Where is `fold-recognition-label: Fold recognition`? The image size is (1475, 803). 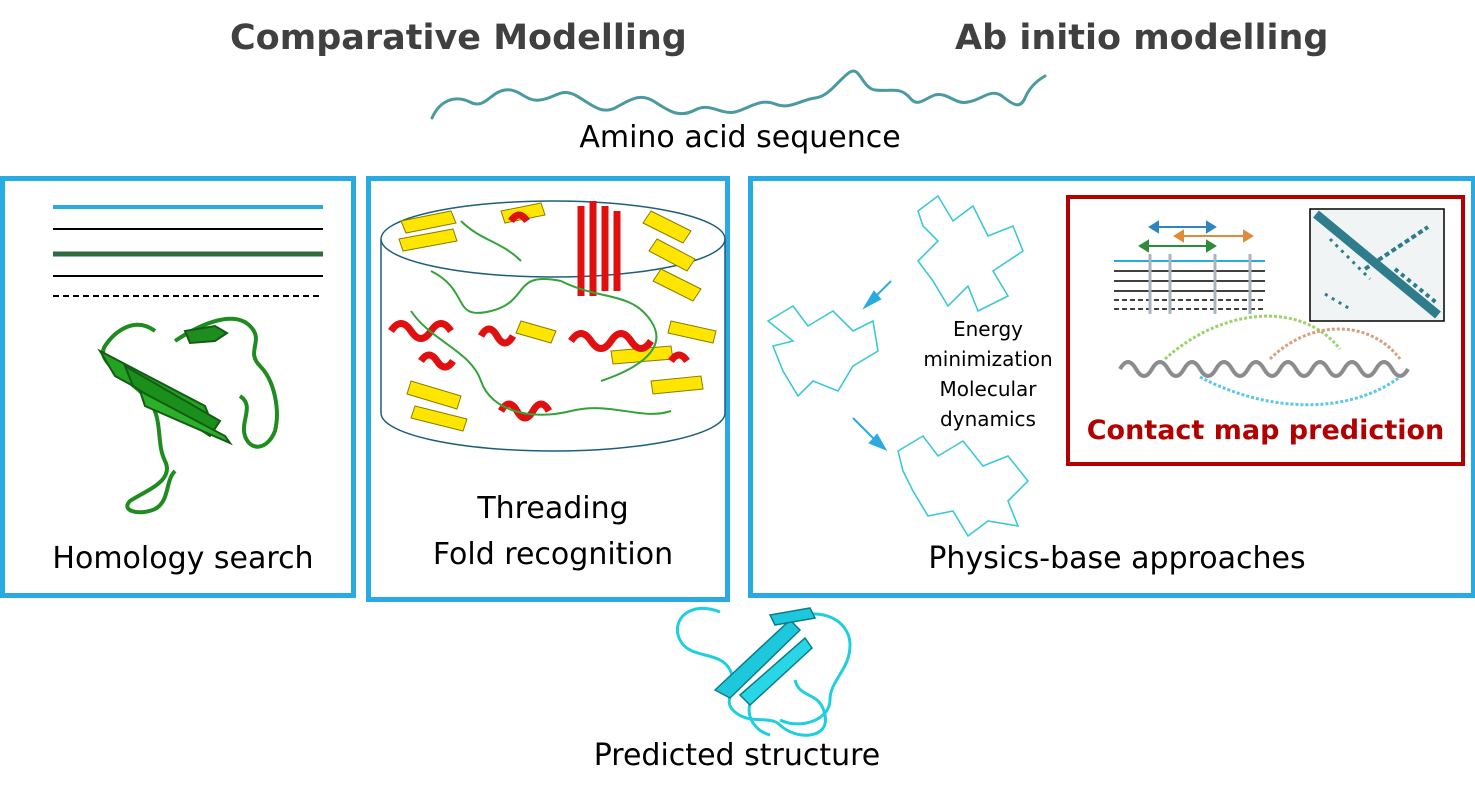 fold-recognition-label: Fold recognition is located at coordinates (553, 554).